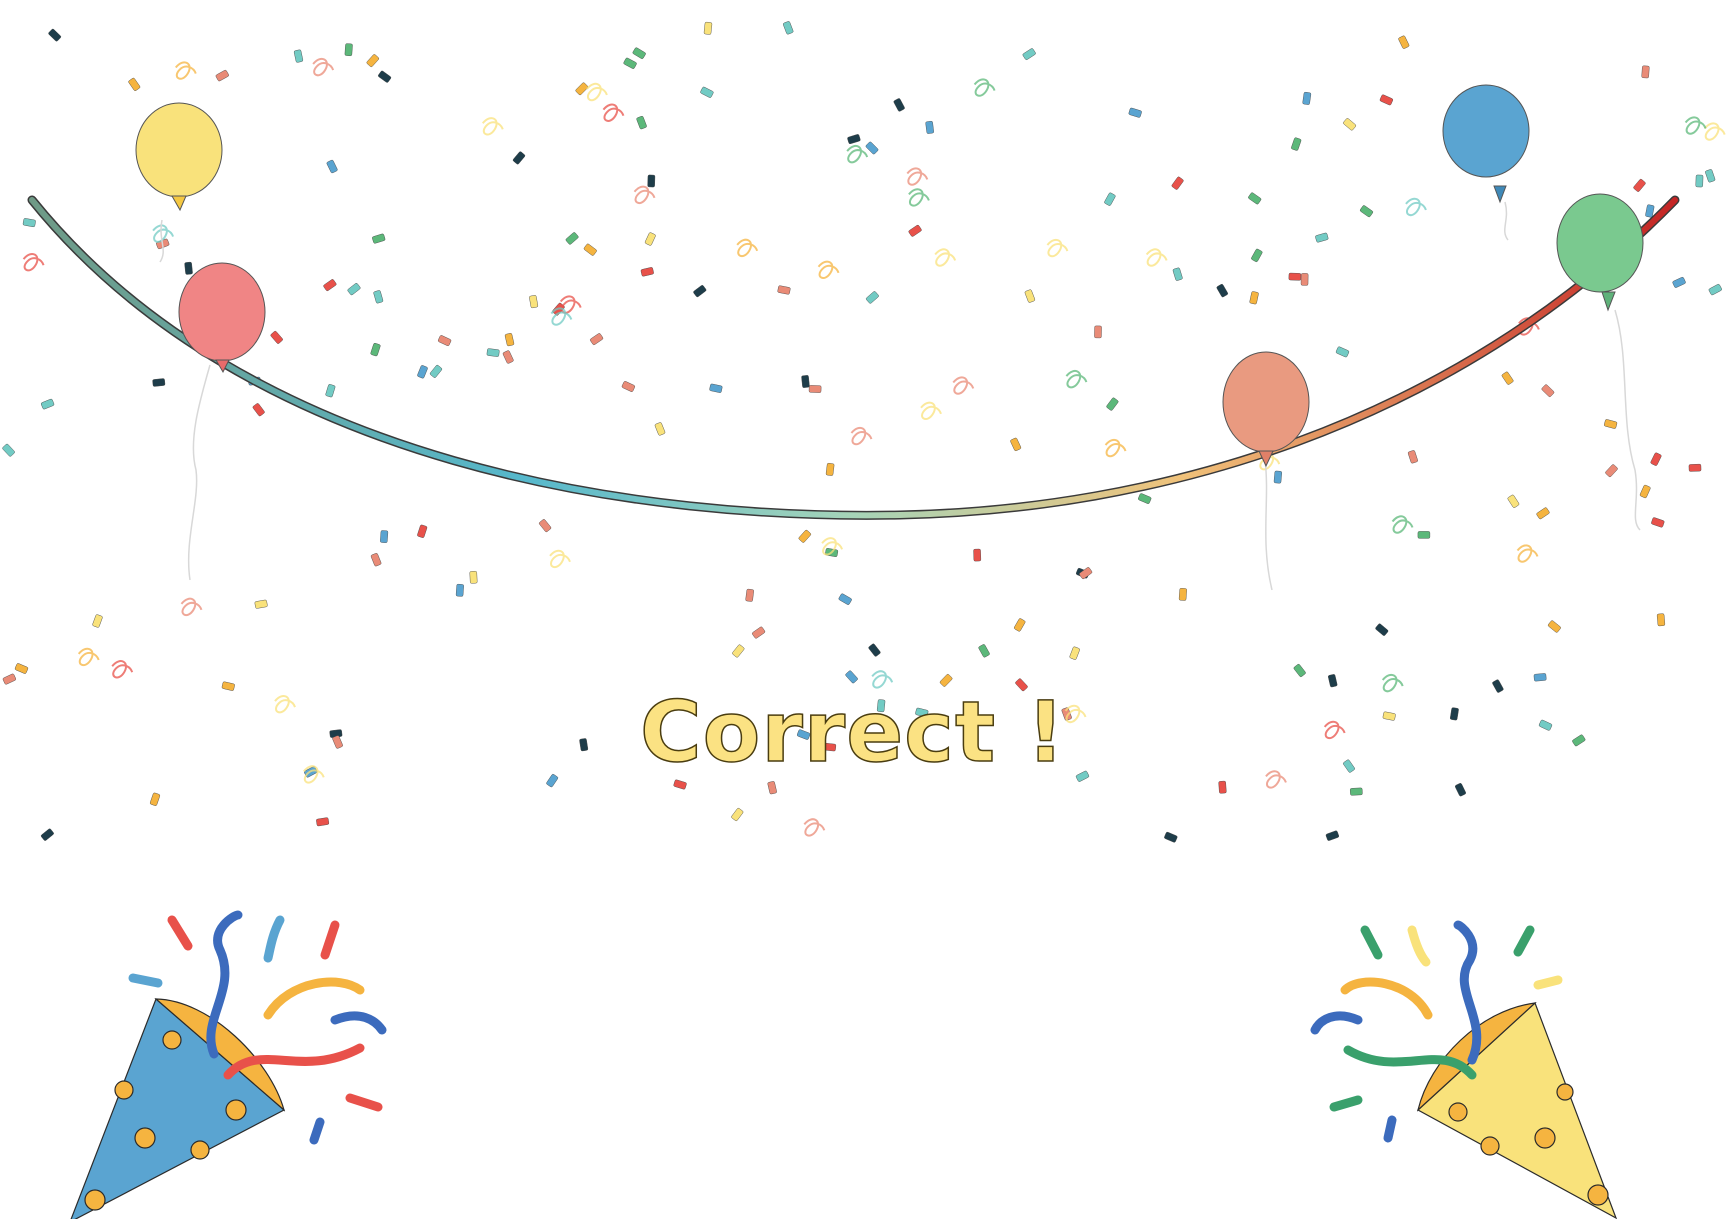 The width and height of the screenshot is (1731, 1219). I want to click on party-popper-right-icon, so click(1464, 1069).